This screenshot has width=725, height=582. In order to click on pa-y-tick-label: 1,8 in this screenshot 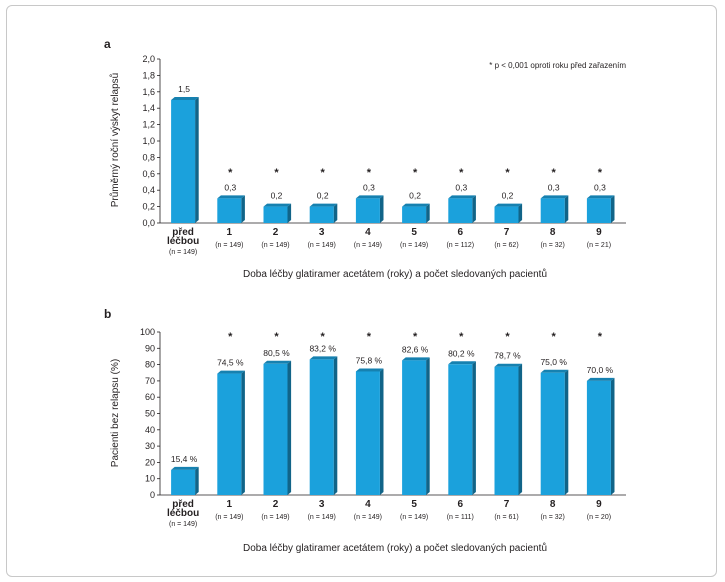, I will do `click(148, 75)`.